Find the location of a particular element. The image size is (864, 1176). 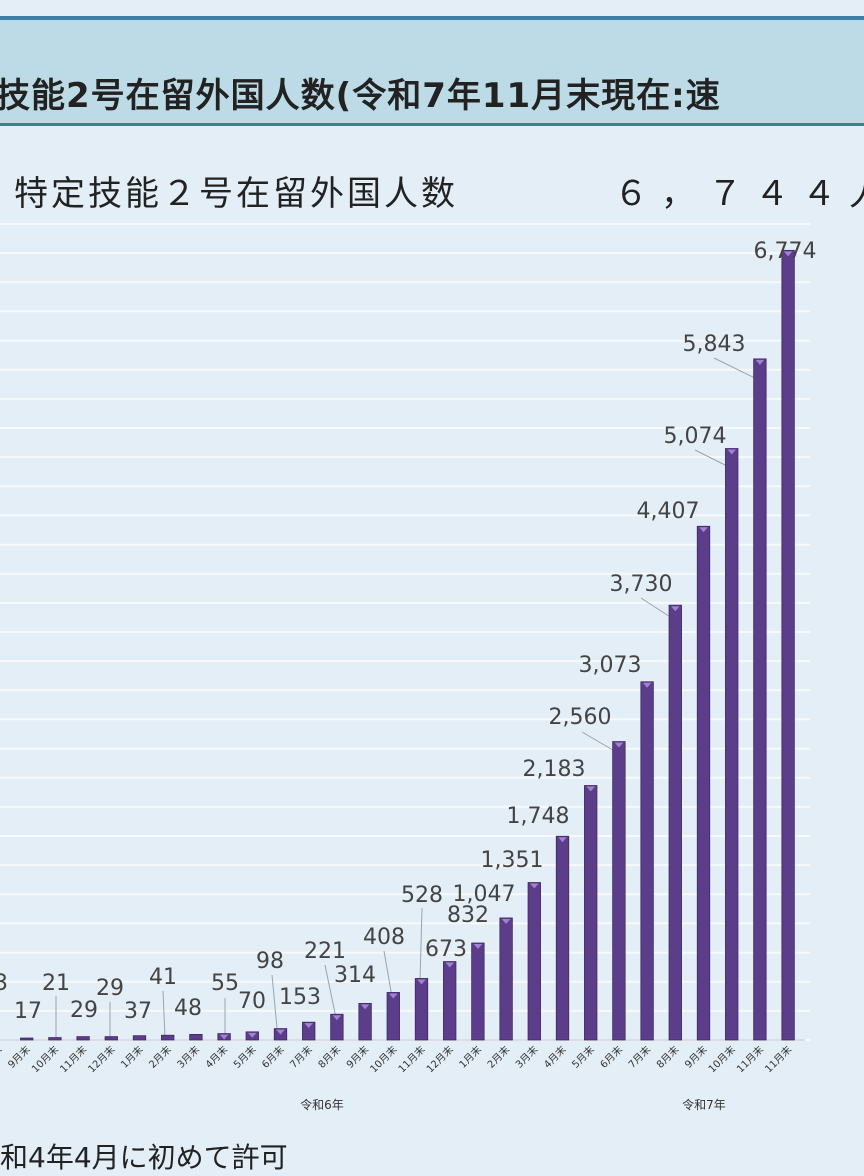

data-label: 1,351 is located at coordinates (512, 860).